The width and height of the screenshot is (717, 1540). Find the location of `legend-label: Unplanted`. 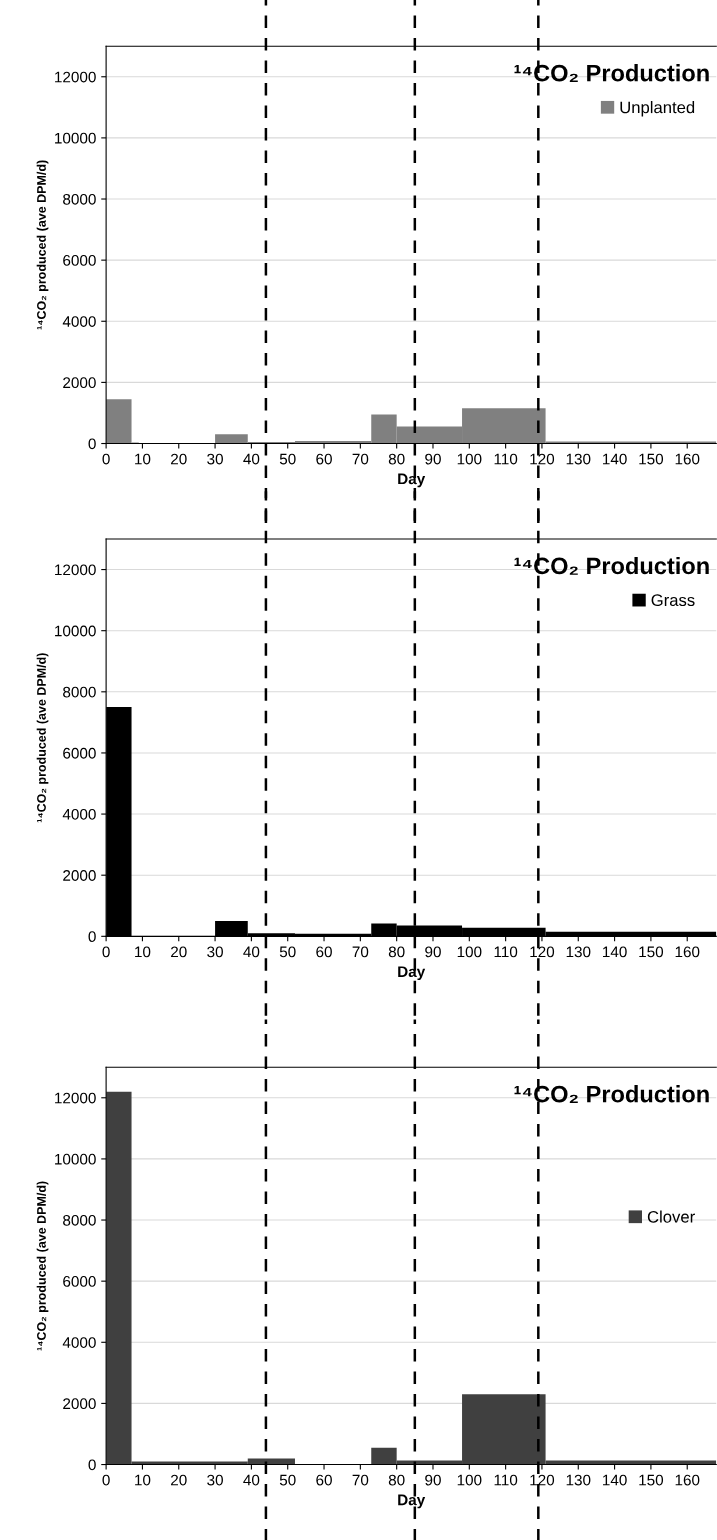

legend-label: Unplanted is located at coordinates (657, 109).